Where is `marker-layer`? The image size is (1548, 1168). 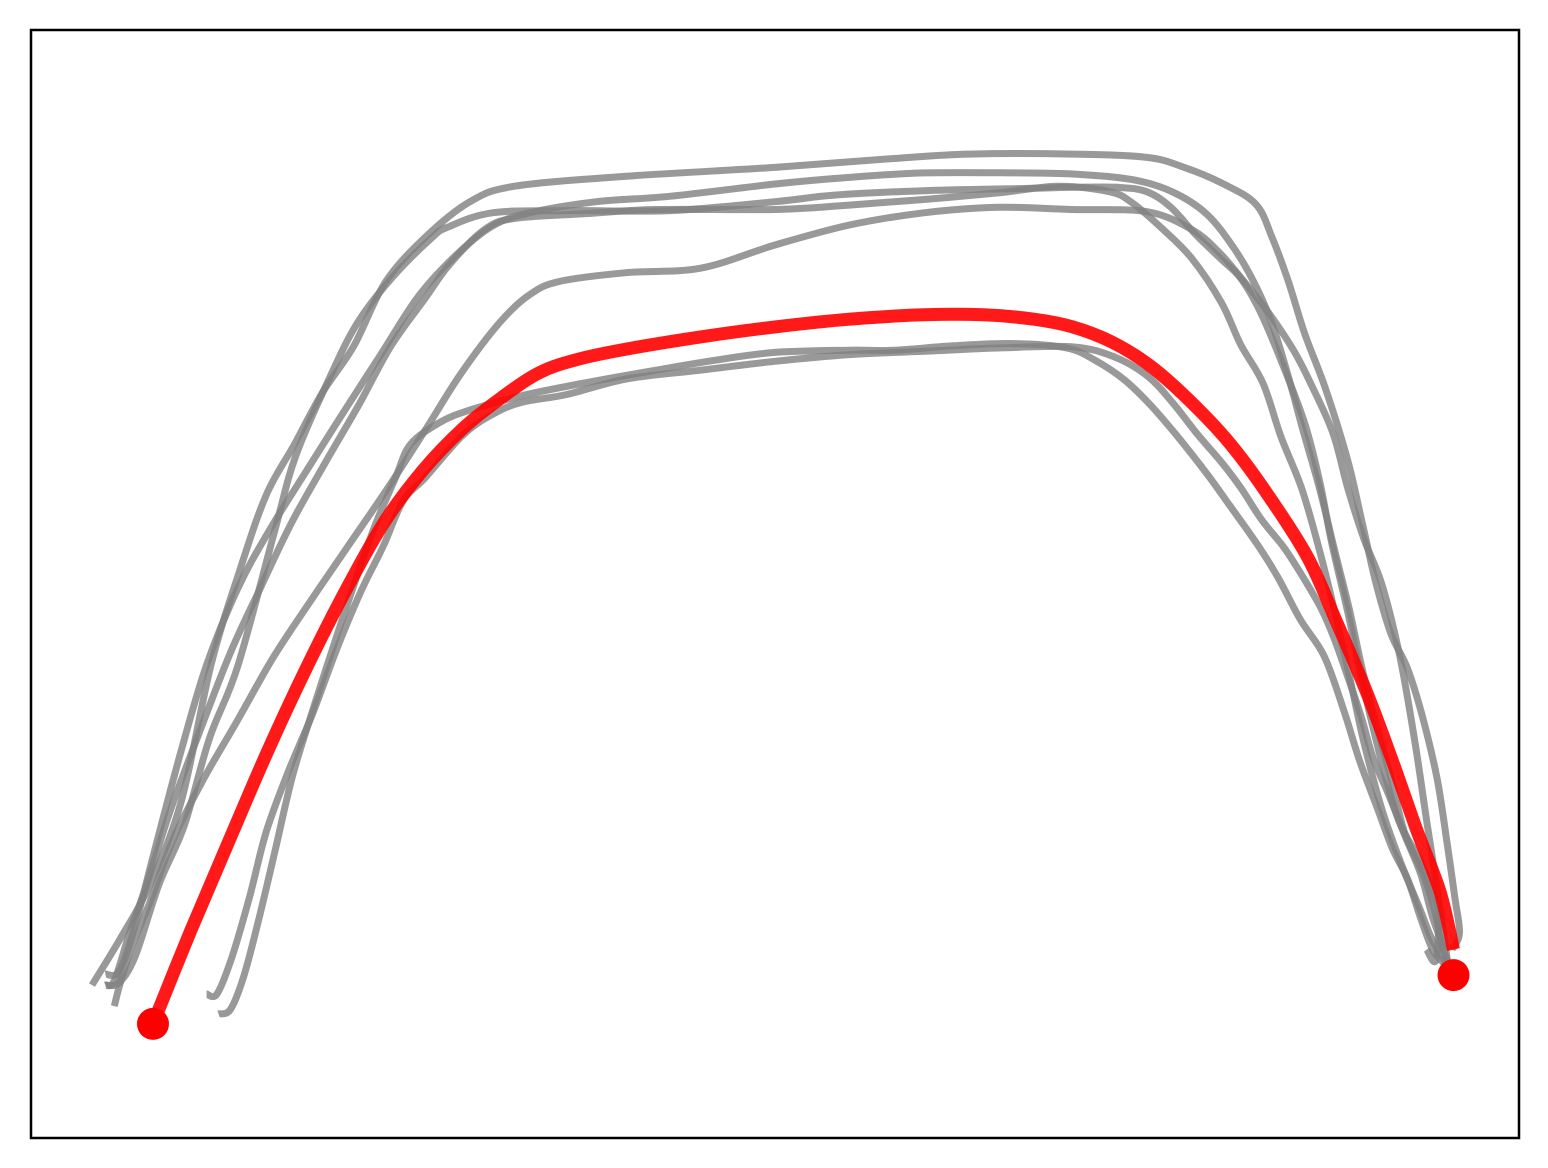
marker-layer is located at coordinates (803, 999).